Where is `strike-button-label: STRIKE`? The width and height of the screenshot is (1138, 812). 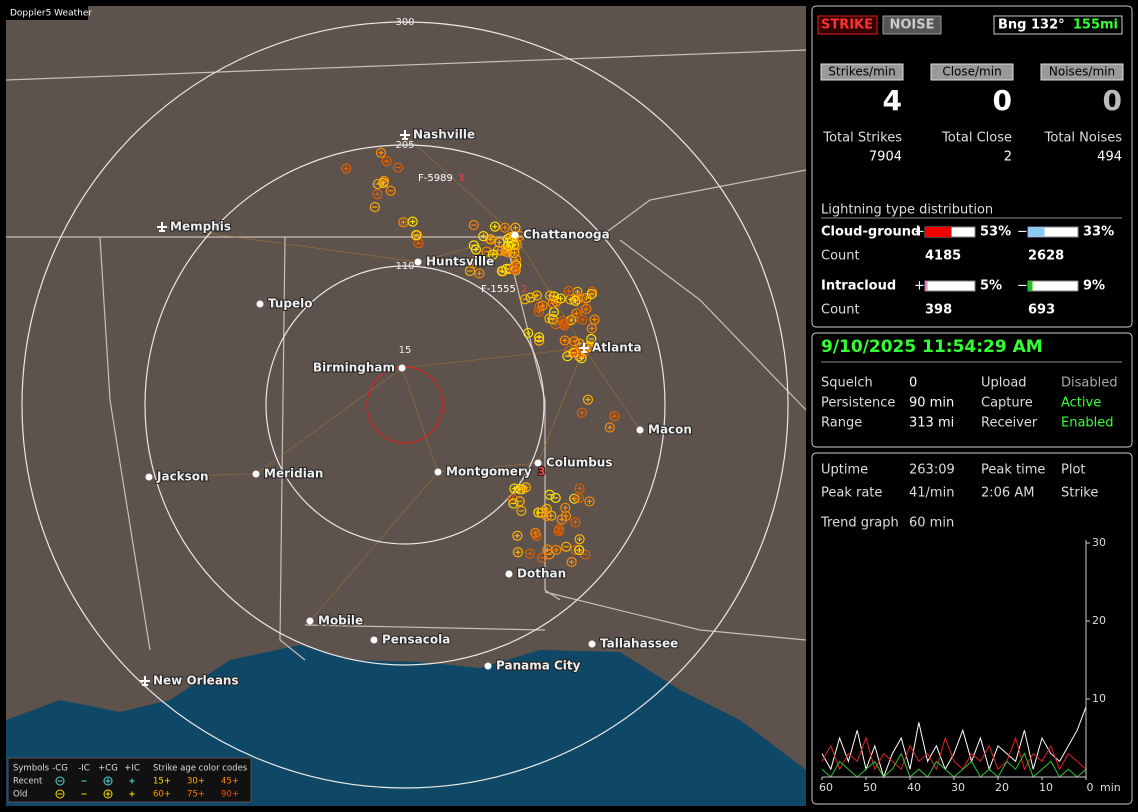 strike-button-label: STRIKE is located at coordinates (847, 25).